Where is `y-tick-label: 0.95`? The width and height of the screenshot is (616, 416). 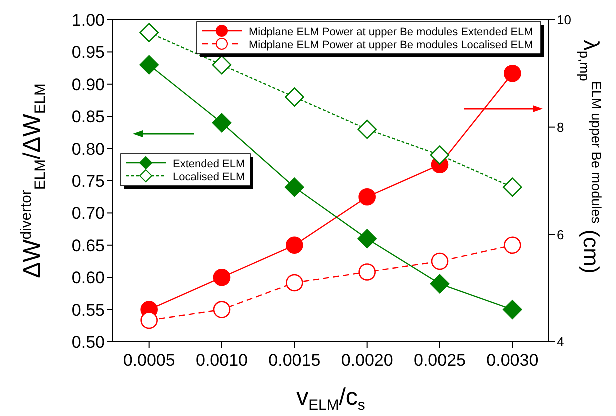
y-tick-label: 0.95 is located at coordinates (88, 52).